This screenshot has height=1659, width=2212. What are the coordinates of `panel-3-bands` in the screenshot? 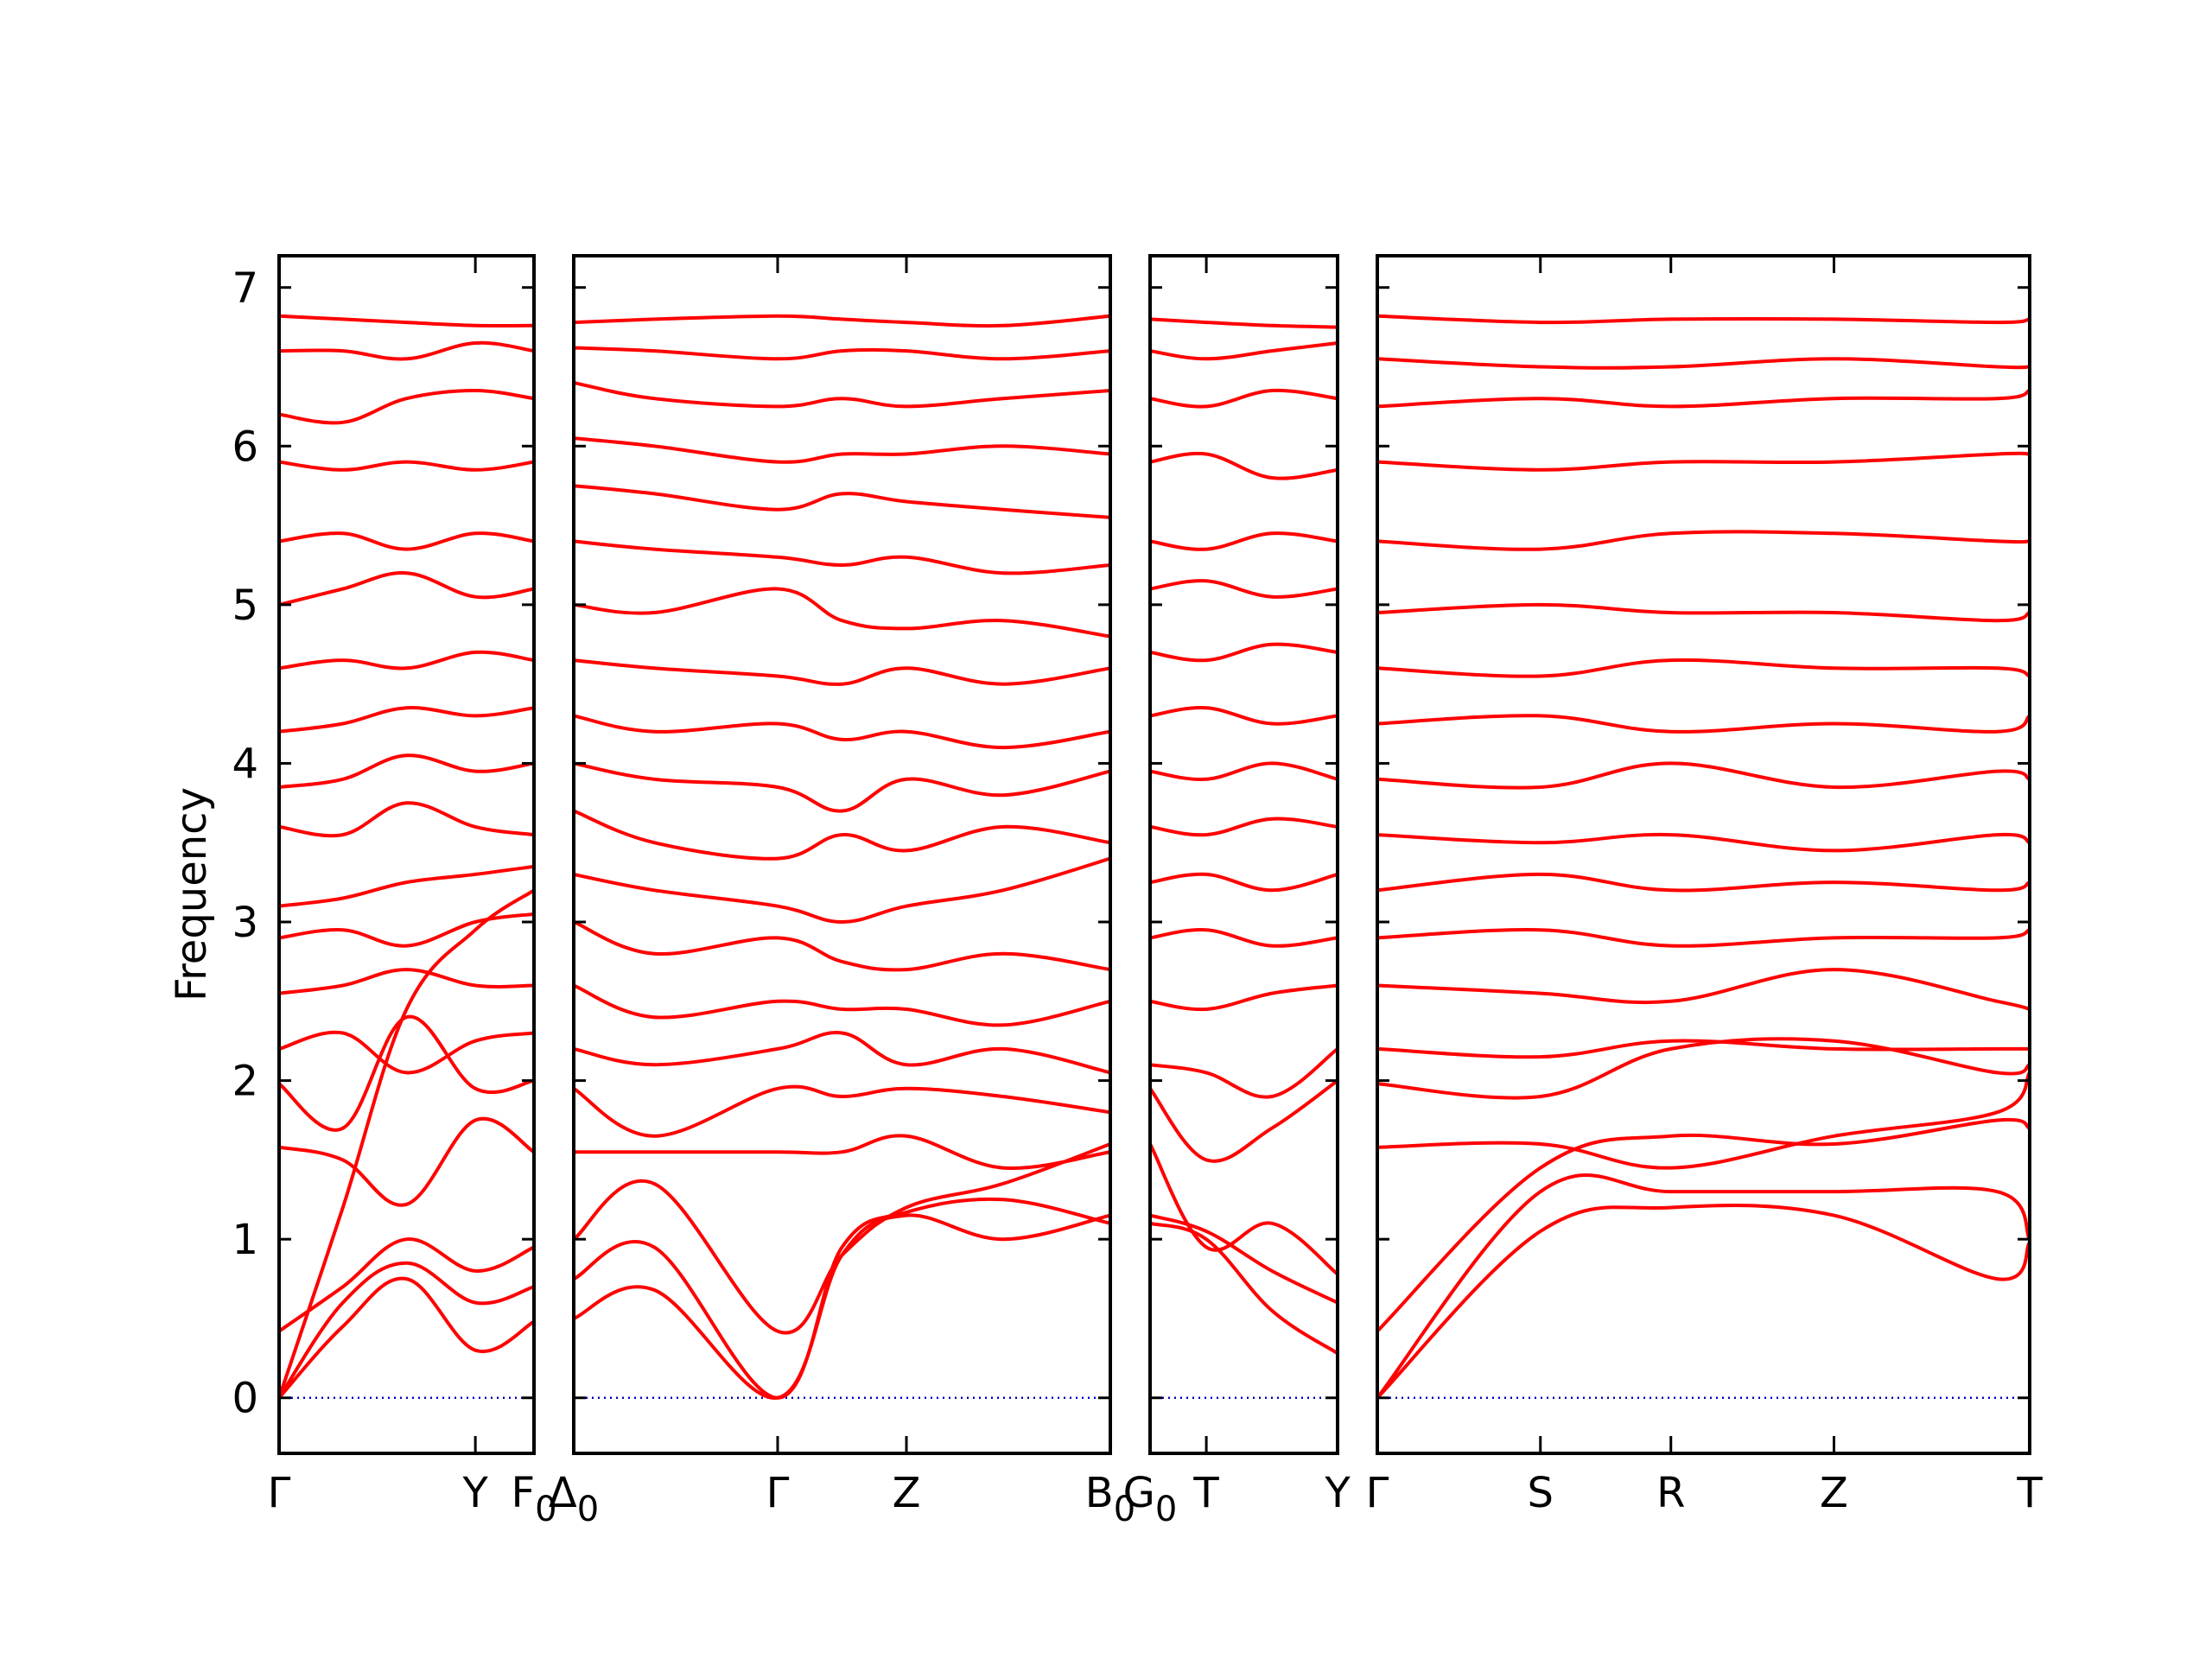 It's located at (1244, 858).